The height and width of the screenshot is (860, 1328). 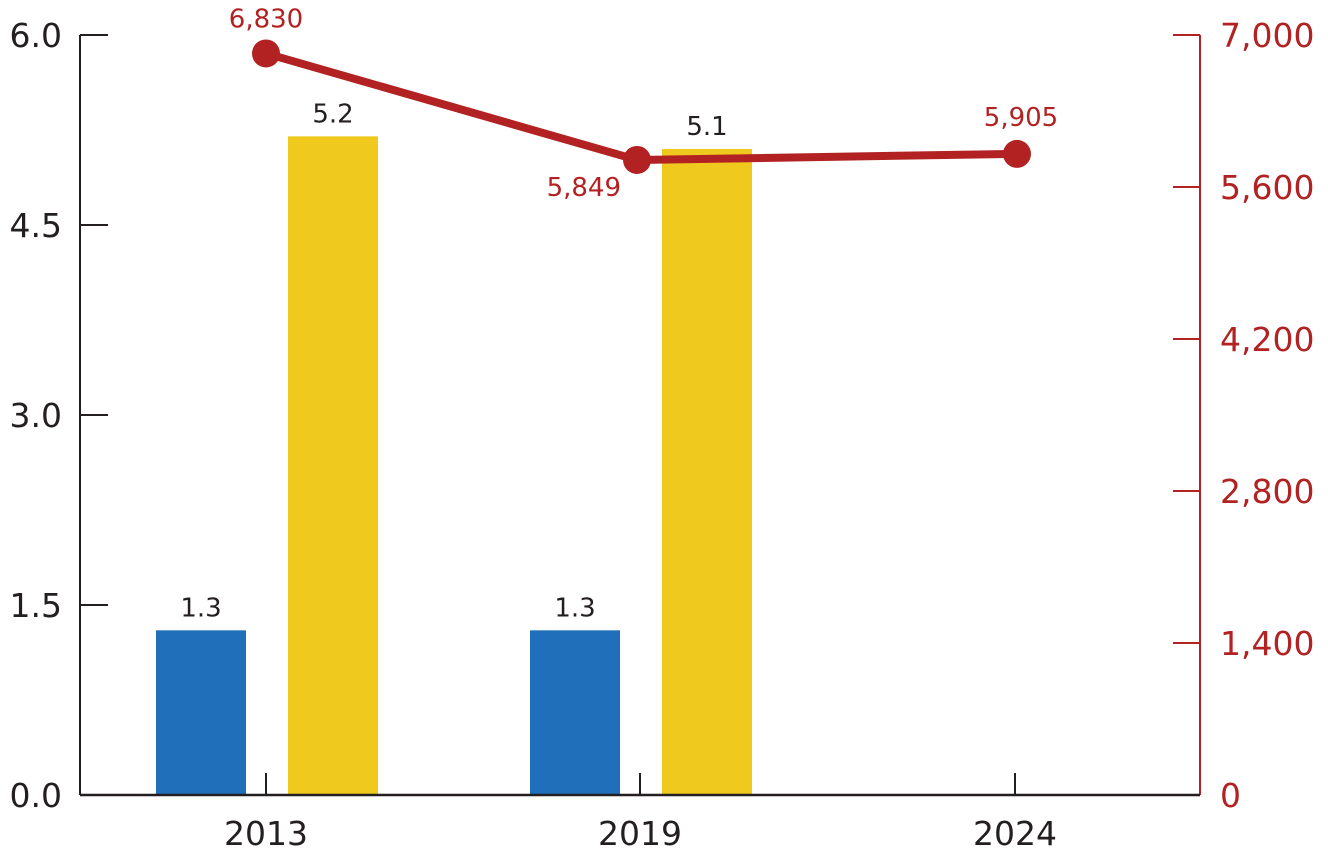 What do you see at coordinates (1021, 118) in the screenshot?
I see `line-value-label: 5,905` at bounding box center [1021, 118].